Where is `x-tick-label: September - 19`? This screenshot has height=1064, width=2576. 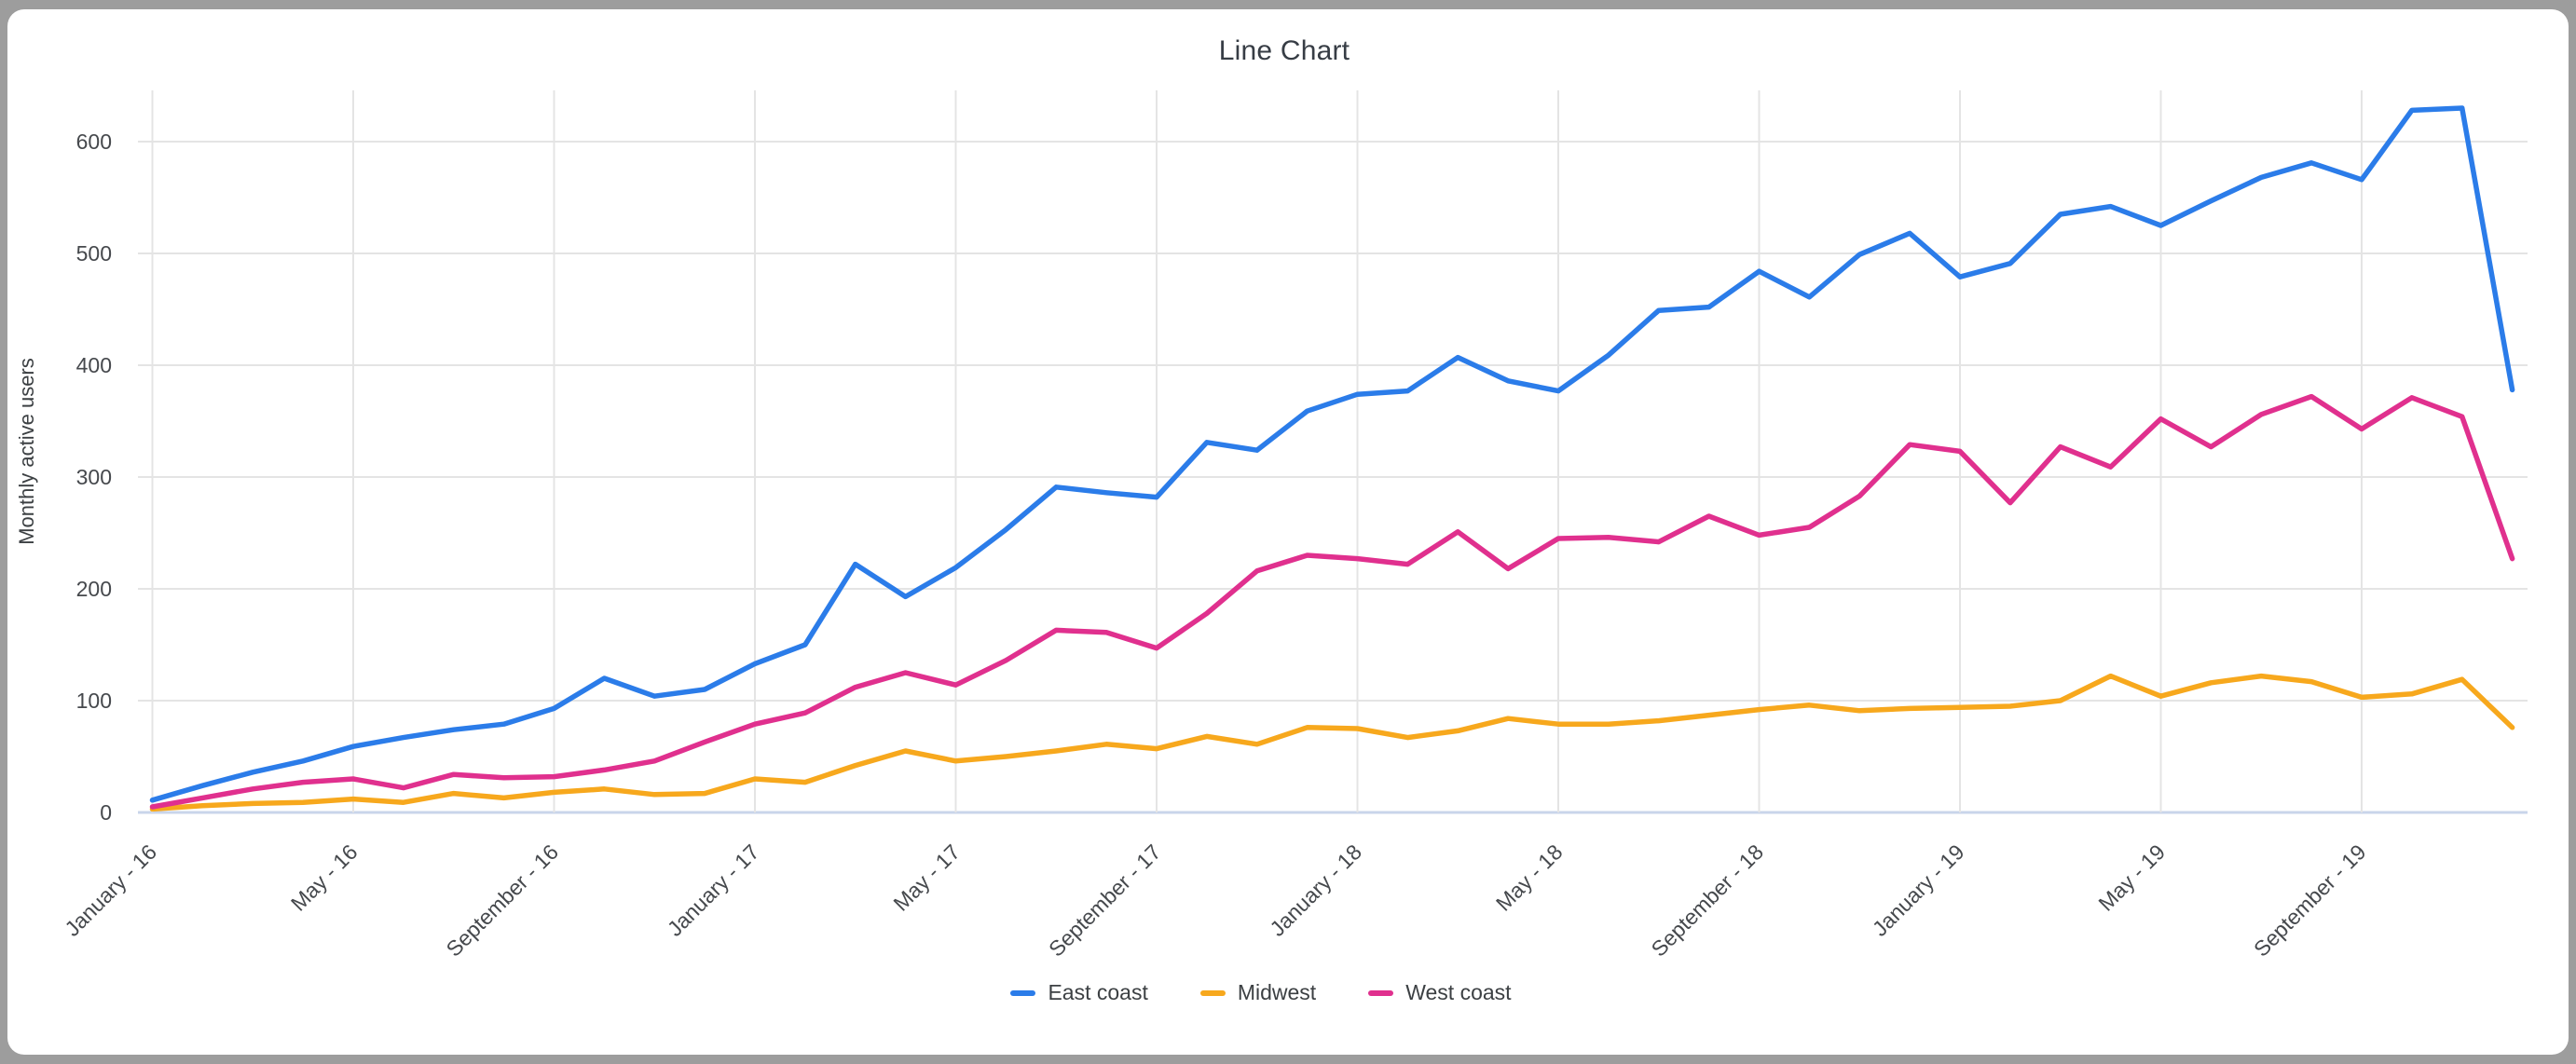
x-tick-label: September - 19 is located at coordinates (2309, 900).